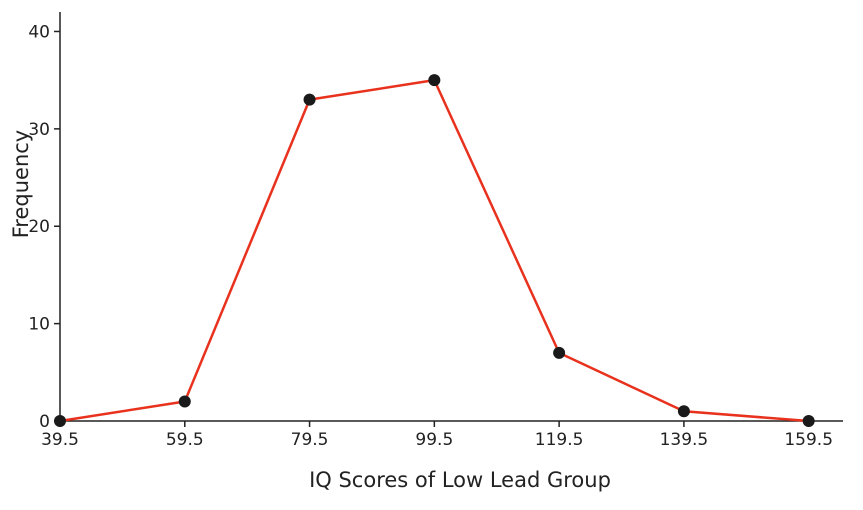  I want to click on x-tick-label: 99.5, so click(434, 440).